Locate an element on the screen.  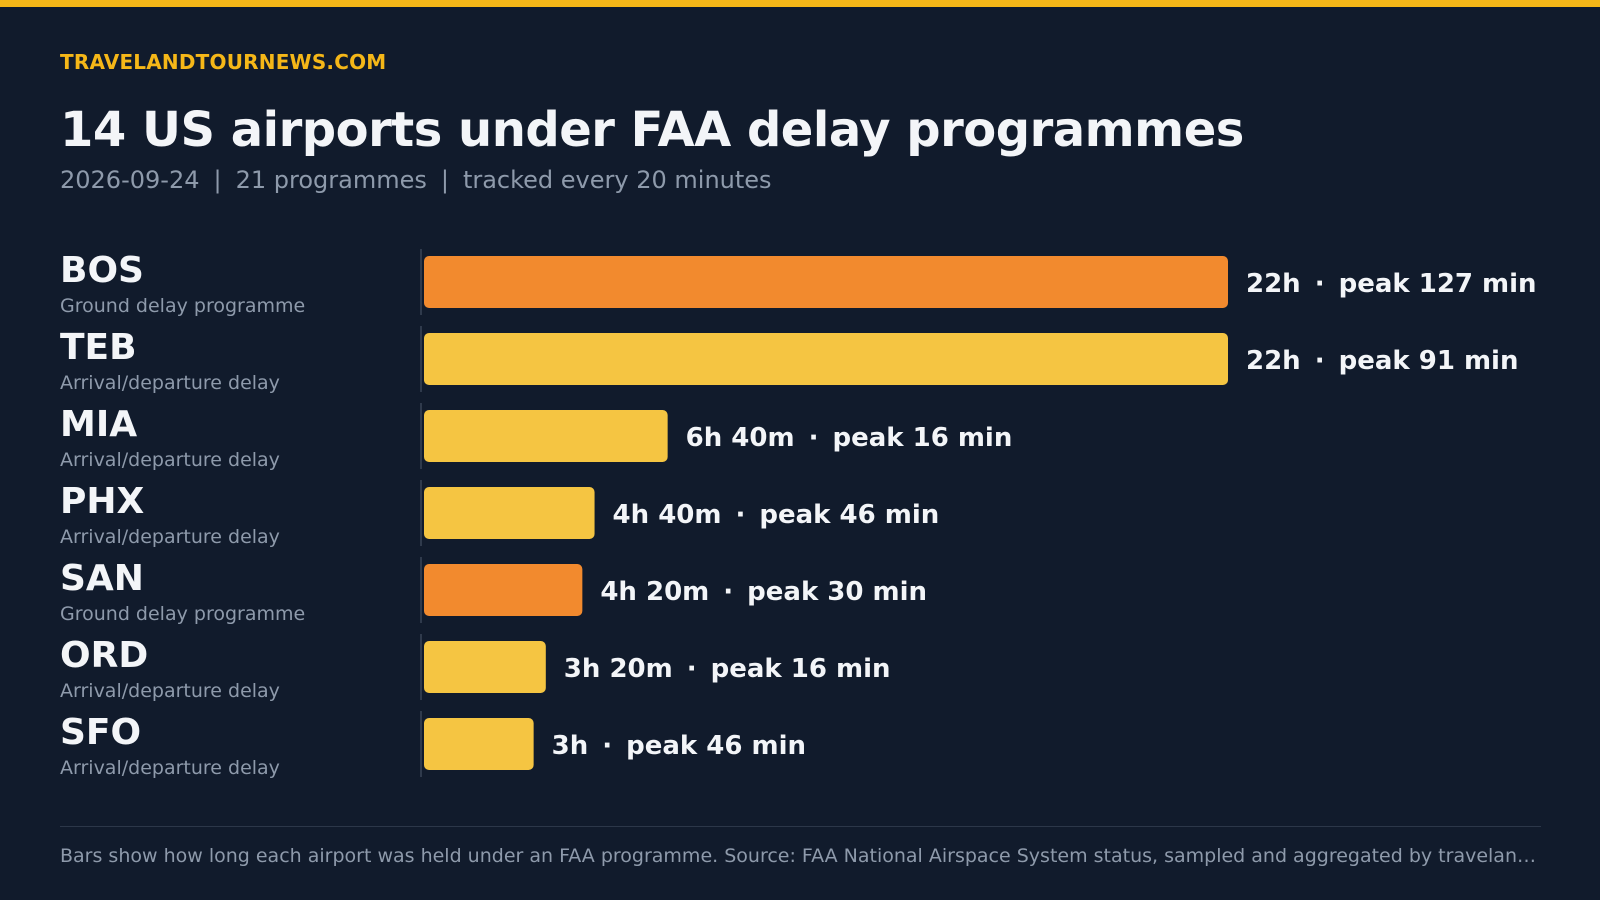
bar-sfo is located at coordinates (479, 744).